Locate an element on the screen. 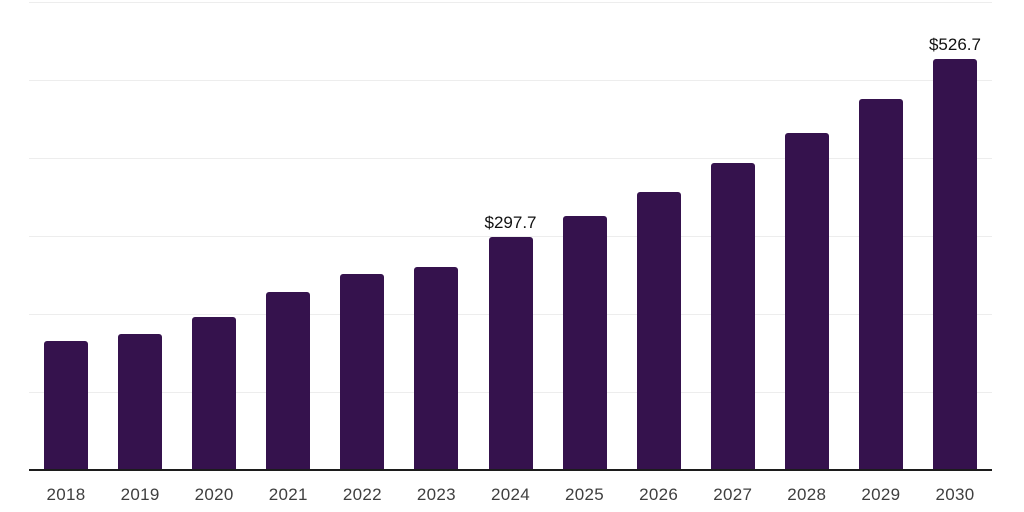 The width and height of the screenshot is (1024, 512). x-tick-2023: 2023 is located at coordinates (436, 494).